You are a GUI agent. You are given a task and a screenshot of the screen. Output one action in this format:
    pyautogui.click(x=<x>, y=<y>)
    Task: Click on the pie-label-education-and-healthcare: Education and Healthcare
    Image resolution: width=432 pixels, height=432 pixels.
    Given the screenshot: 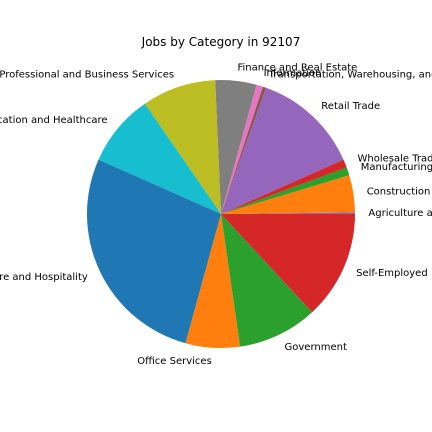 What is the action you would take?
    pyautogui.click(x=54, y=120)
    